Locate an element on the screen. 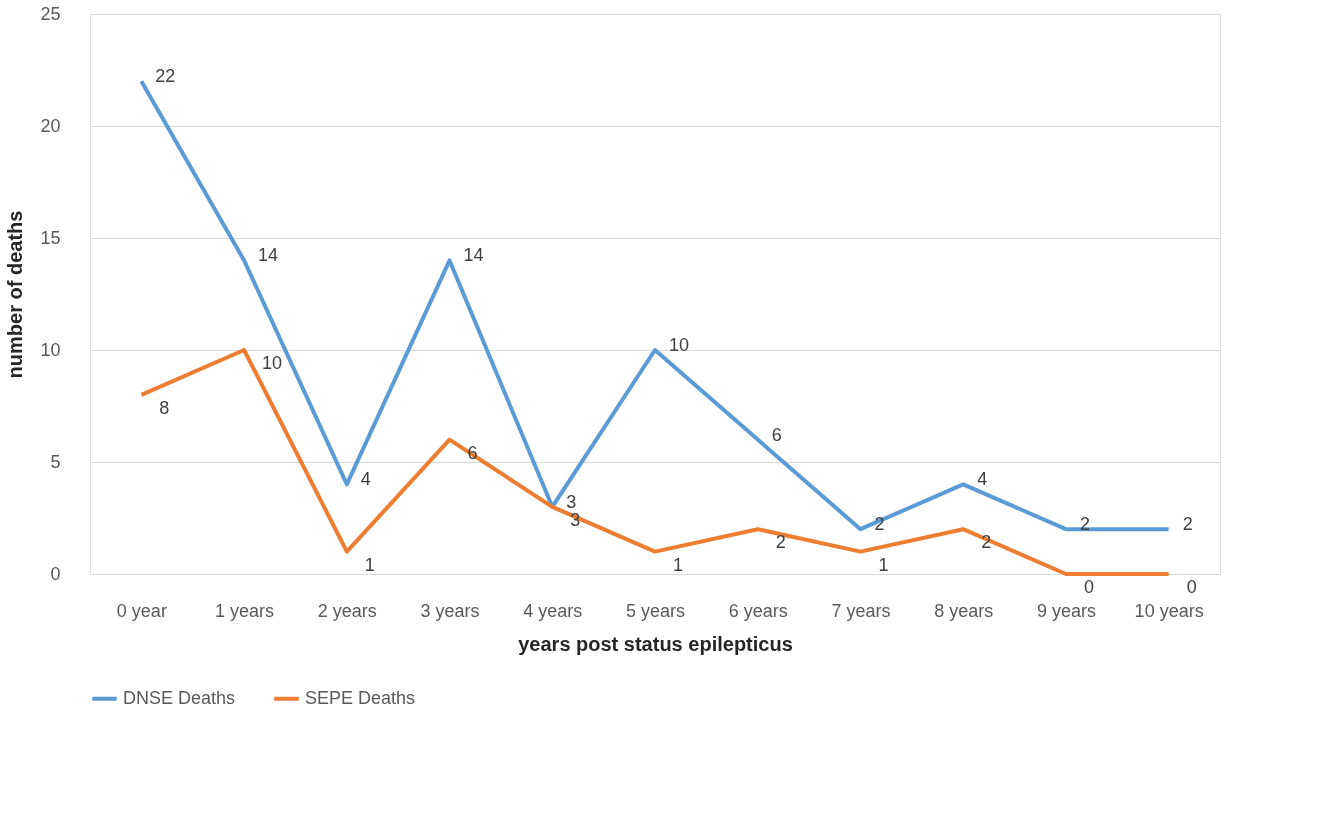  y-tick-label: 10 is located at coordinates (50, 349).